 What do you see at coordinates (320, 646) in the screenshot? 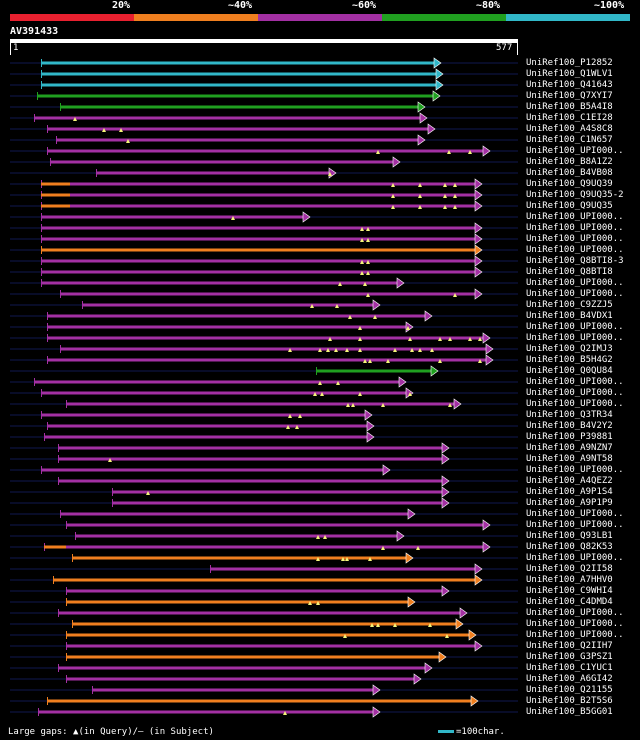
I see `hit-row: UniRef100_Q2IIH7` at bounding box center [320, 646].